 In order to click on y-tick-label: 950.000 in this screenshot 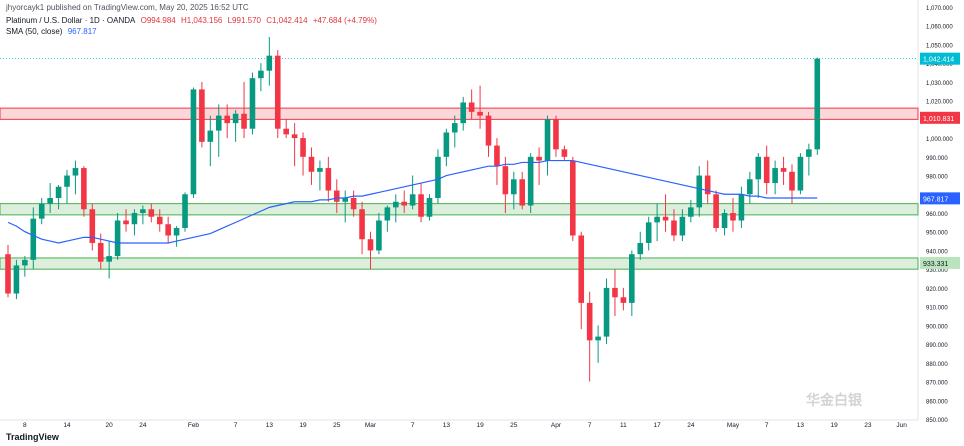, I will do `click(937, 234)`.